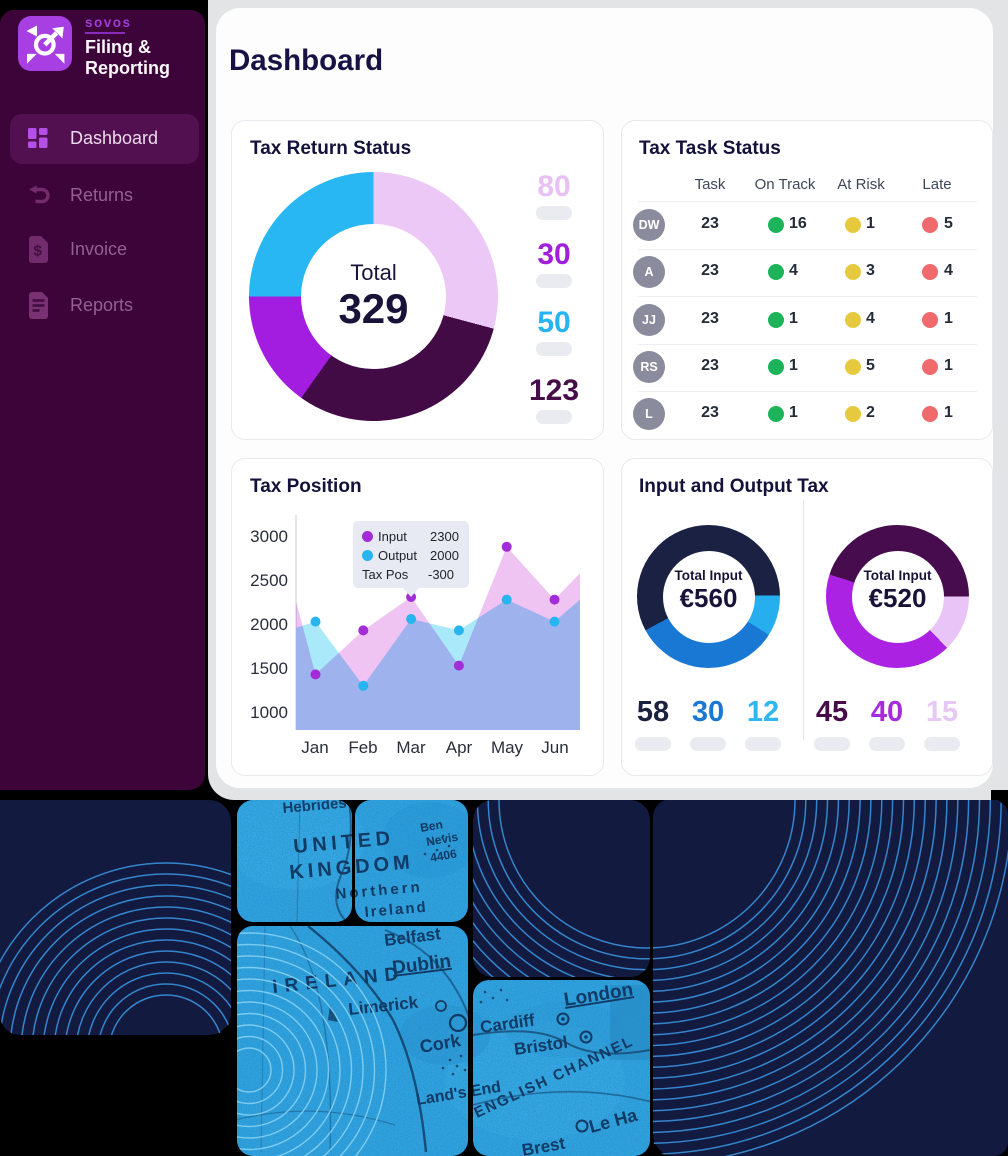 This screenshot has width=1008, height=1156. What do you see at coordinates (543, 1145) in the screenshot?
I see `svg-text: Brest` at bounding box center [543, 1145].